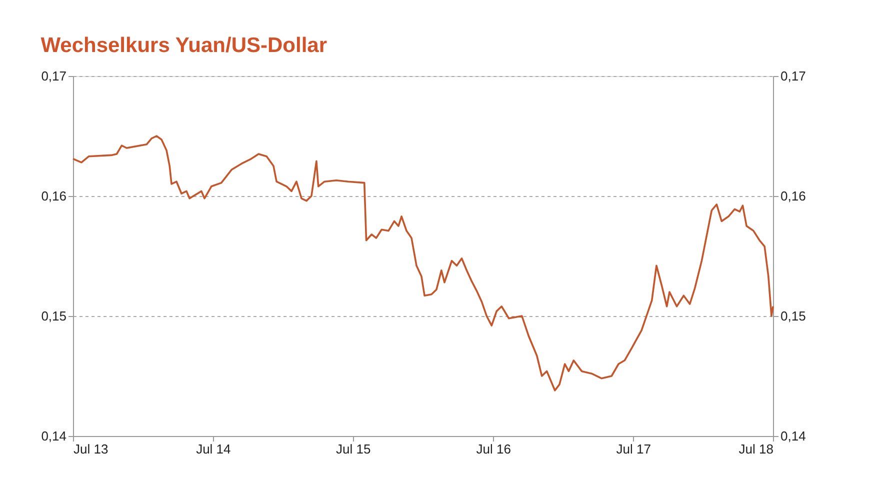 Image resolution: width=869 pixels, height=499 pixels. What do you see at coordinates (793, 316) in the screenshot?
I see `y2-tick-label: 0,15` at bounding box center [793, 316].